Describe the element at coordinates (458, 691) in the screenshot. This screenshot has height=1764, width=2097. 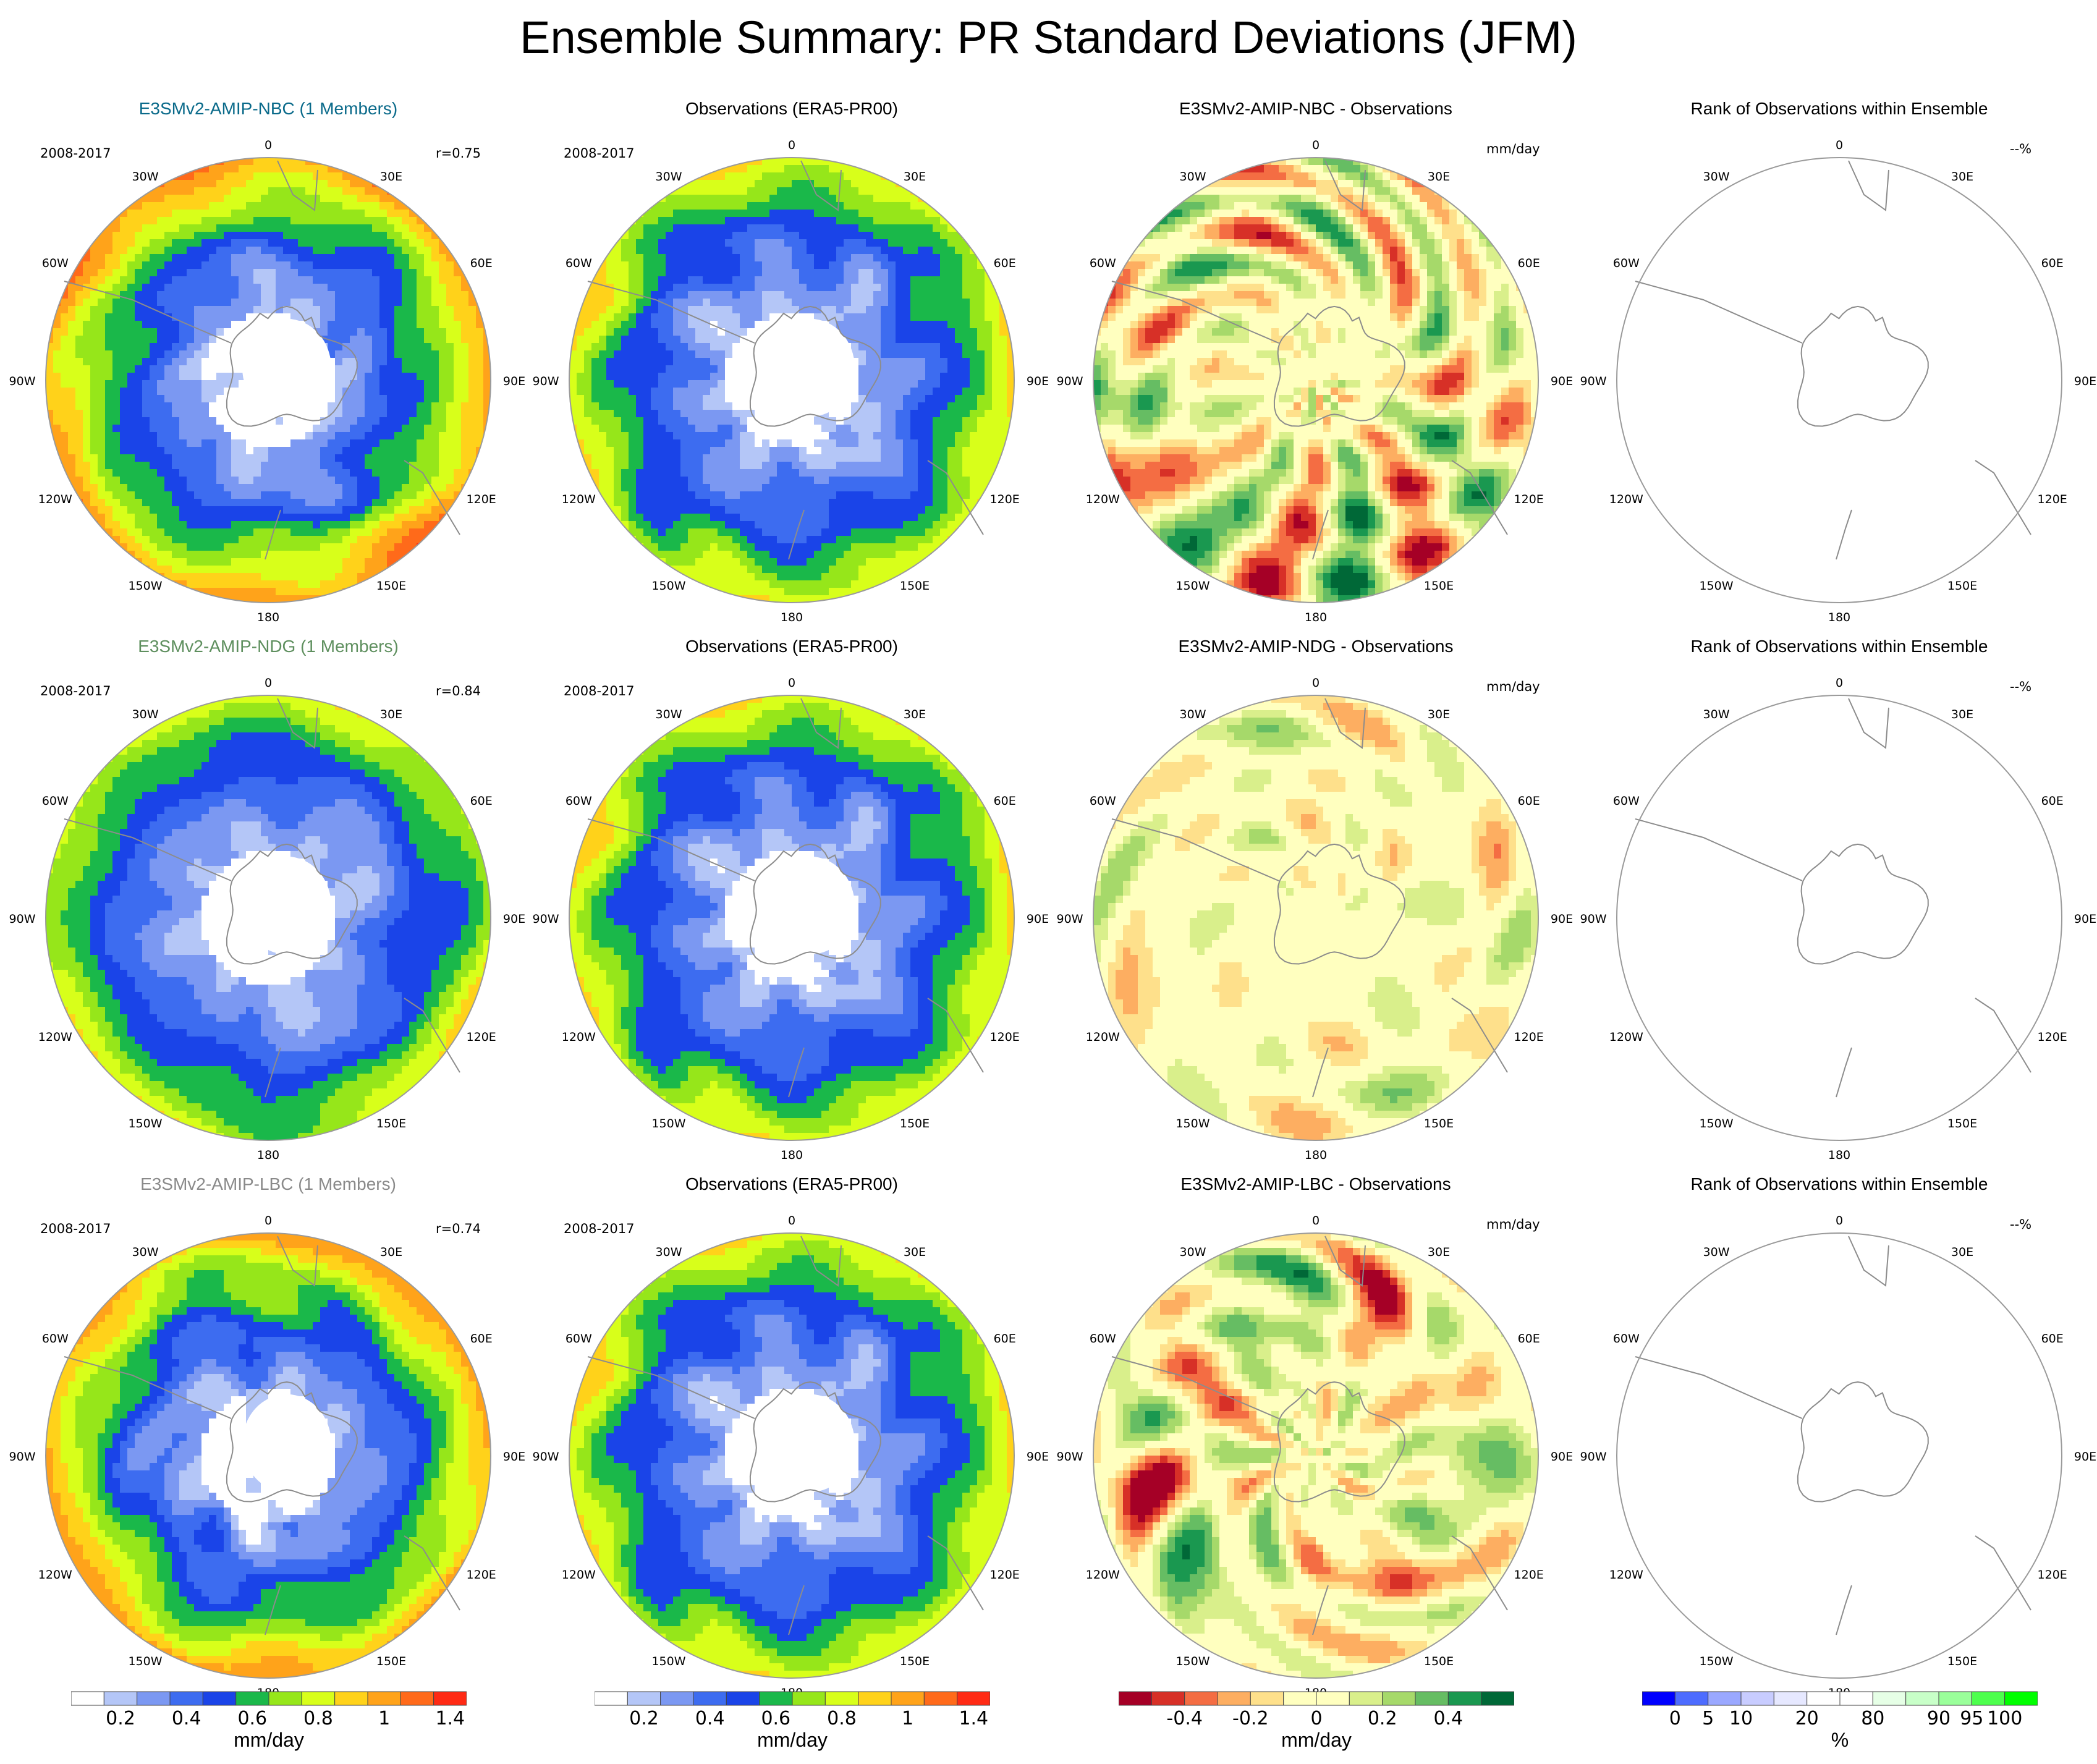
I see `correlation-label: r=0.84` at that location.